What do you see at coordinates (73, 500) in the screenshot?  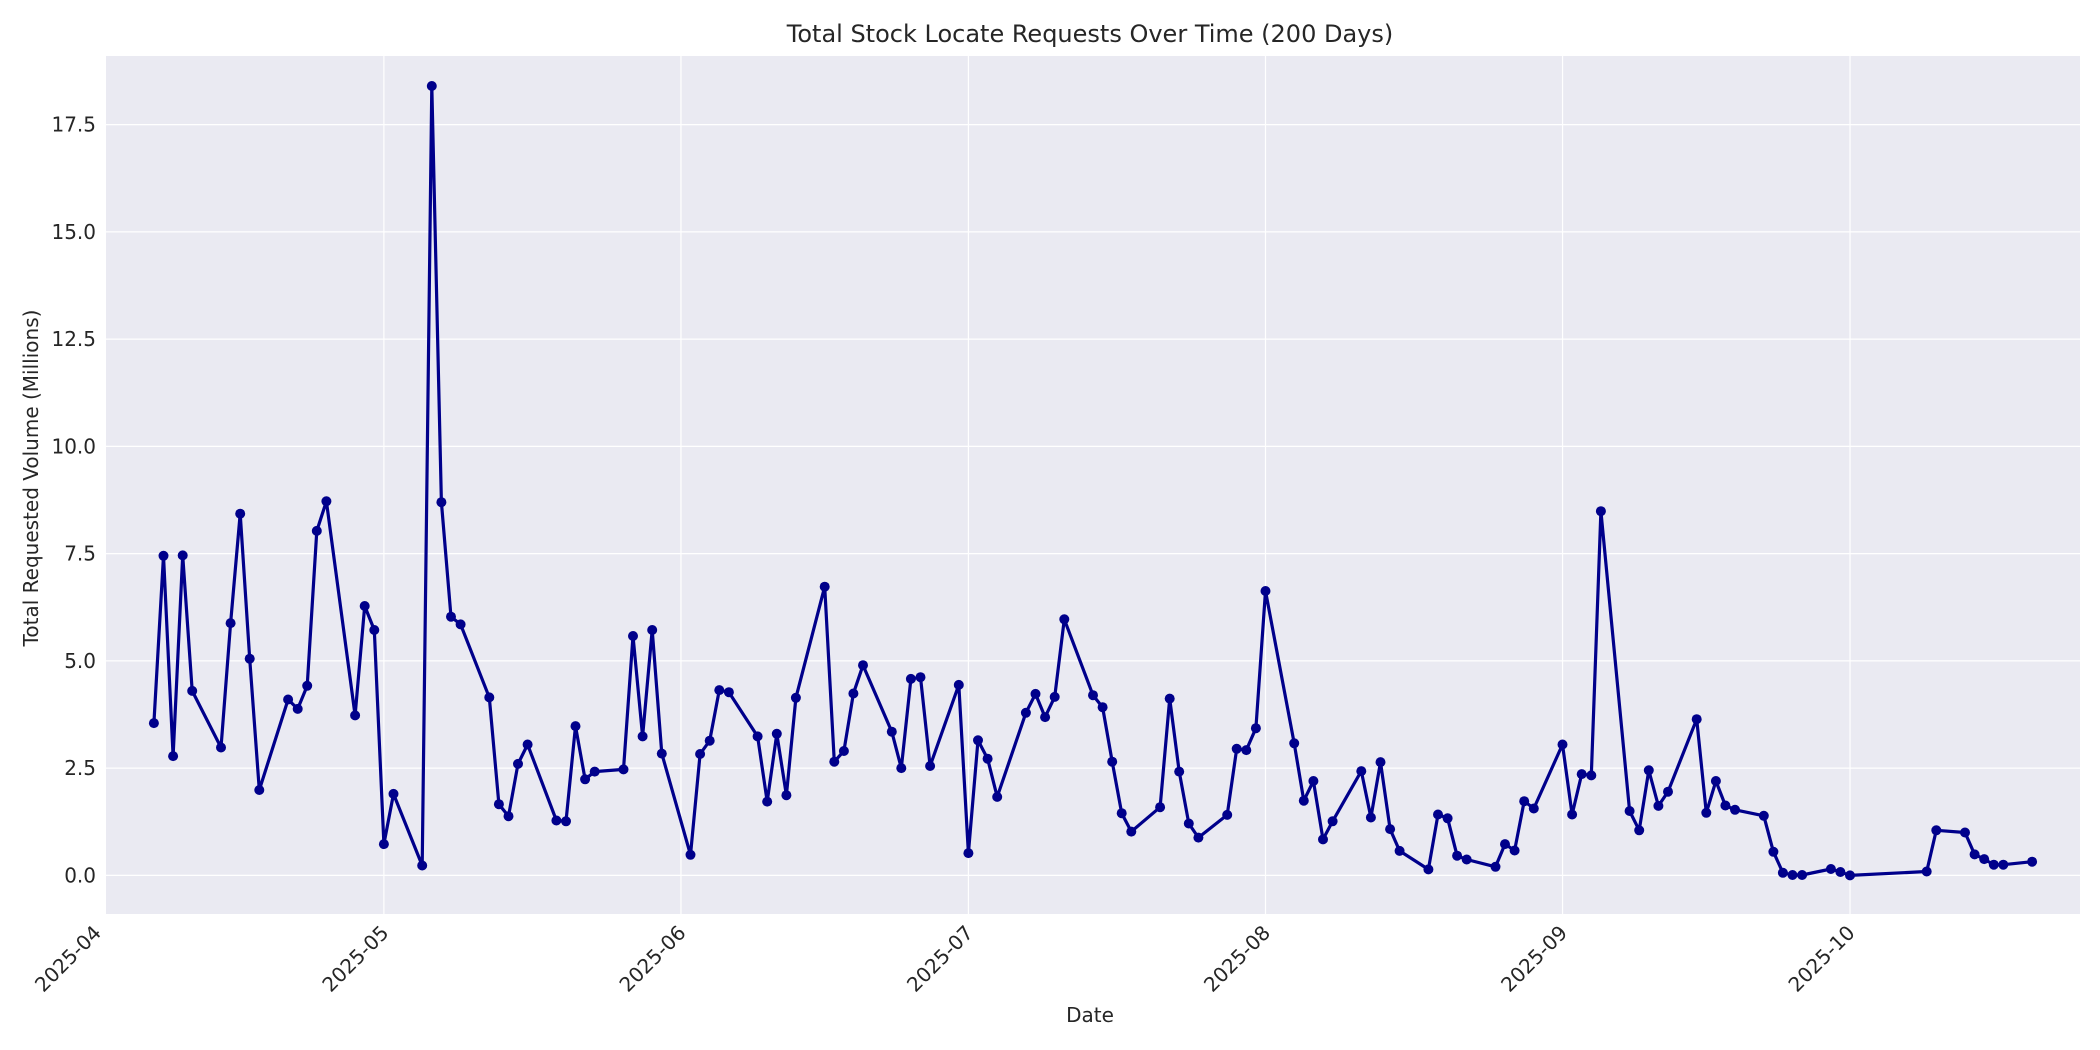 I see `y-axis-ticks: 0.0 2.5 5.0 7.5 10.0 12.5 15.0 17.5` at bounding box center [73, 500].